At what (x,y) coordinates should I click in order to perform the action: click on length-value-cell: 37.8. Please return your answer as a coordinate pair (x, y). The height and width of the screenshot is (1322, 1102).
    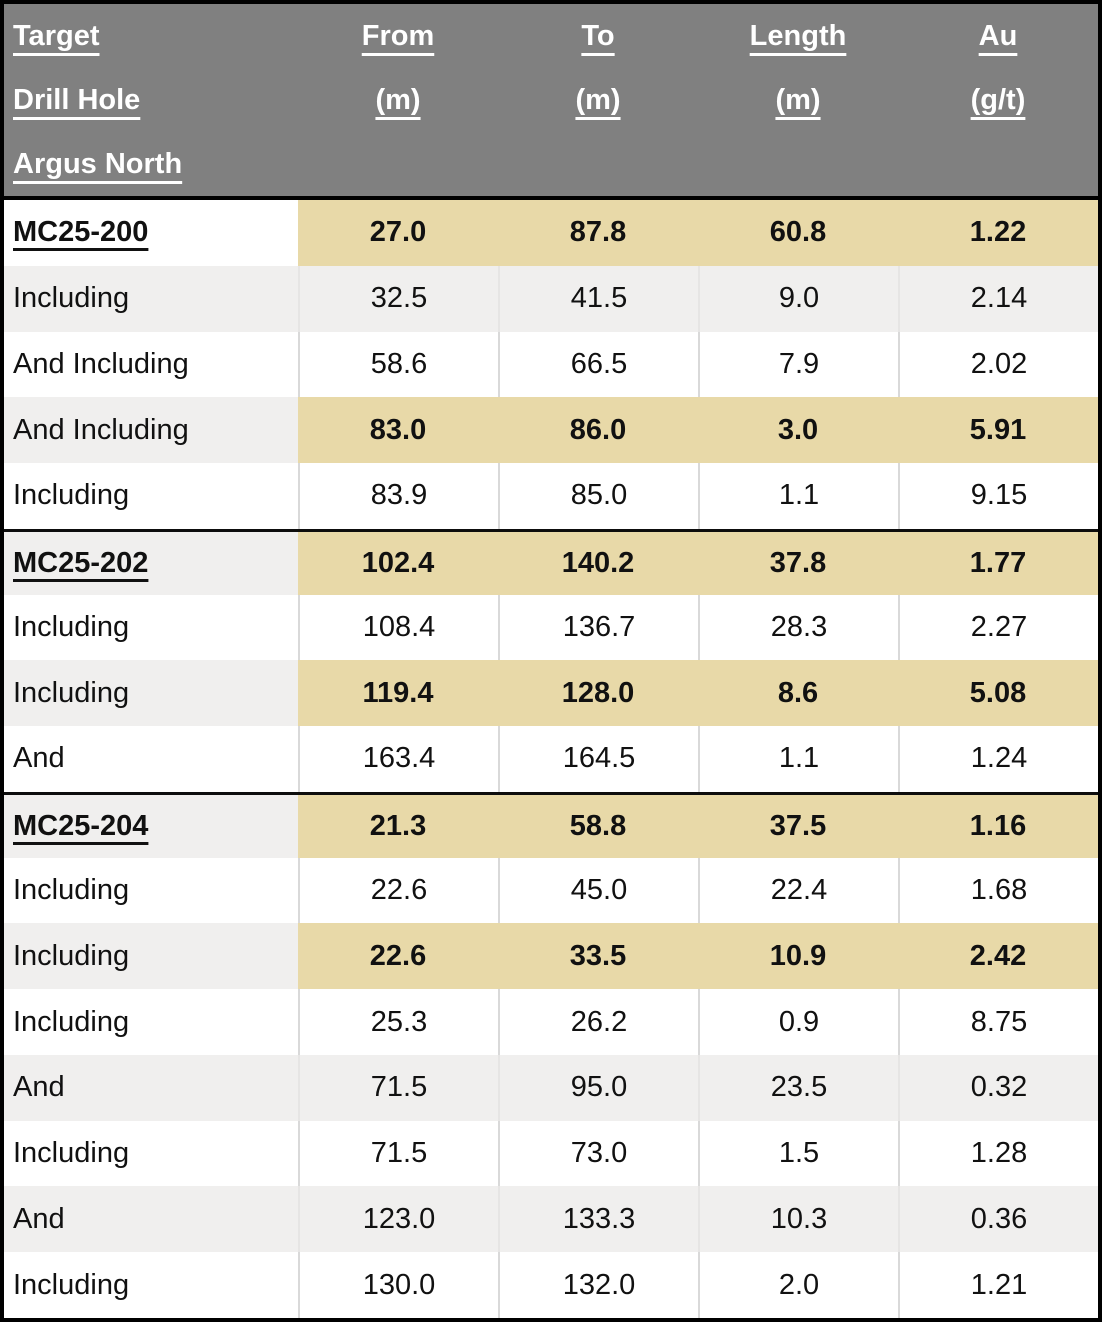
    Looking at the image, I should click on (798, 563).